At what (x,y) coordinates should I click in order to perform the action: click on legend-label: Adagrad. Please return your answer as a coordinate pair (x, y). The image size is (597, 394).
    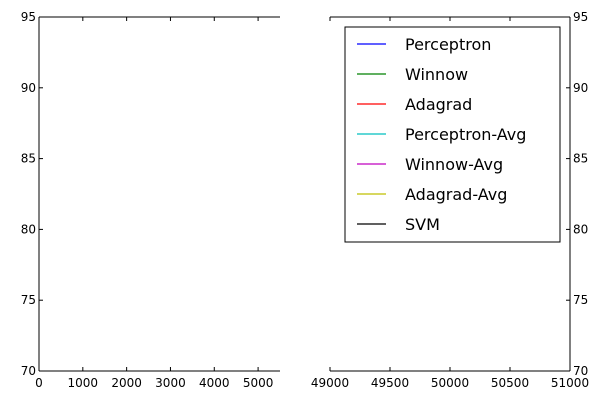
    Looking at the image, I should click on (438, 104).